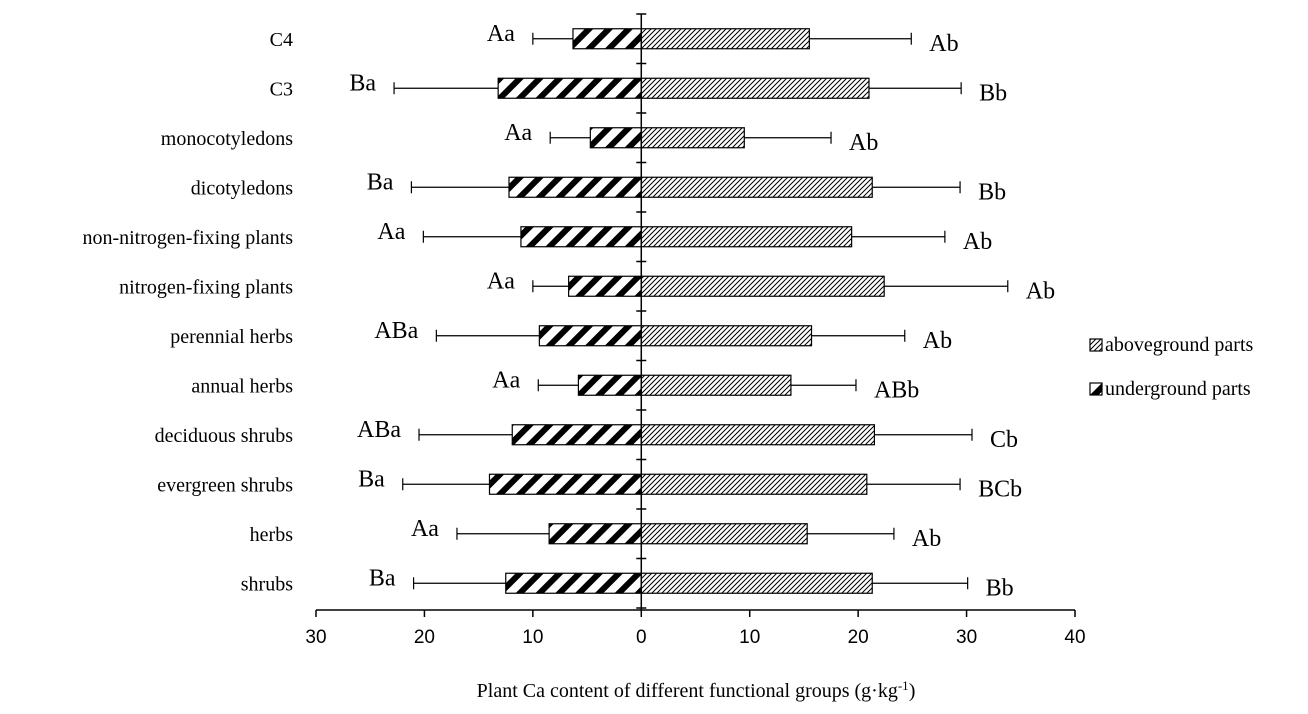 The width and height of the screenshot is (1308, 714). I want to click on category-label: C3, so click(281, 89).